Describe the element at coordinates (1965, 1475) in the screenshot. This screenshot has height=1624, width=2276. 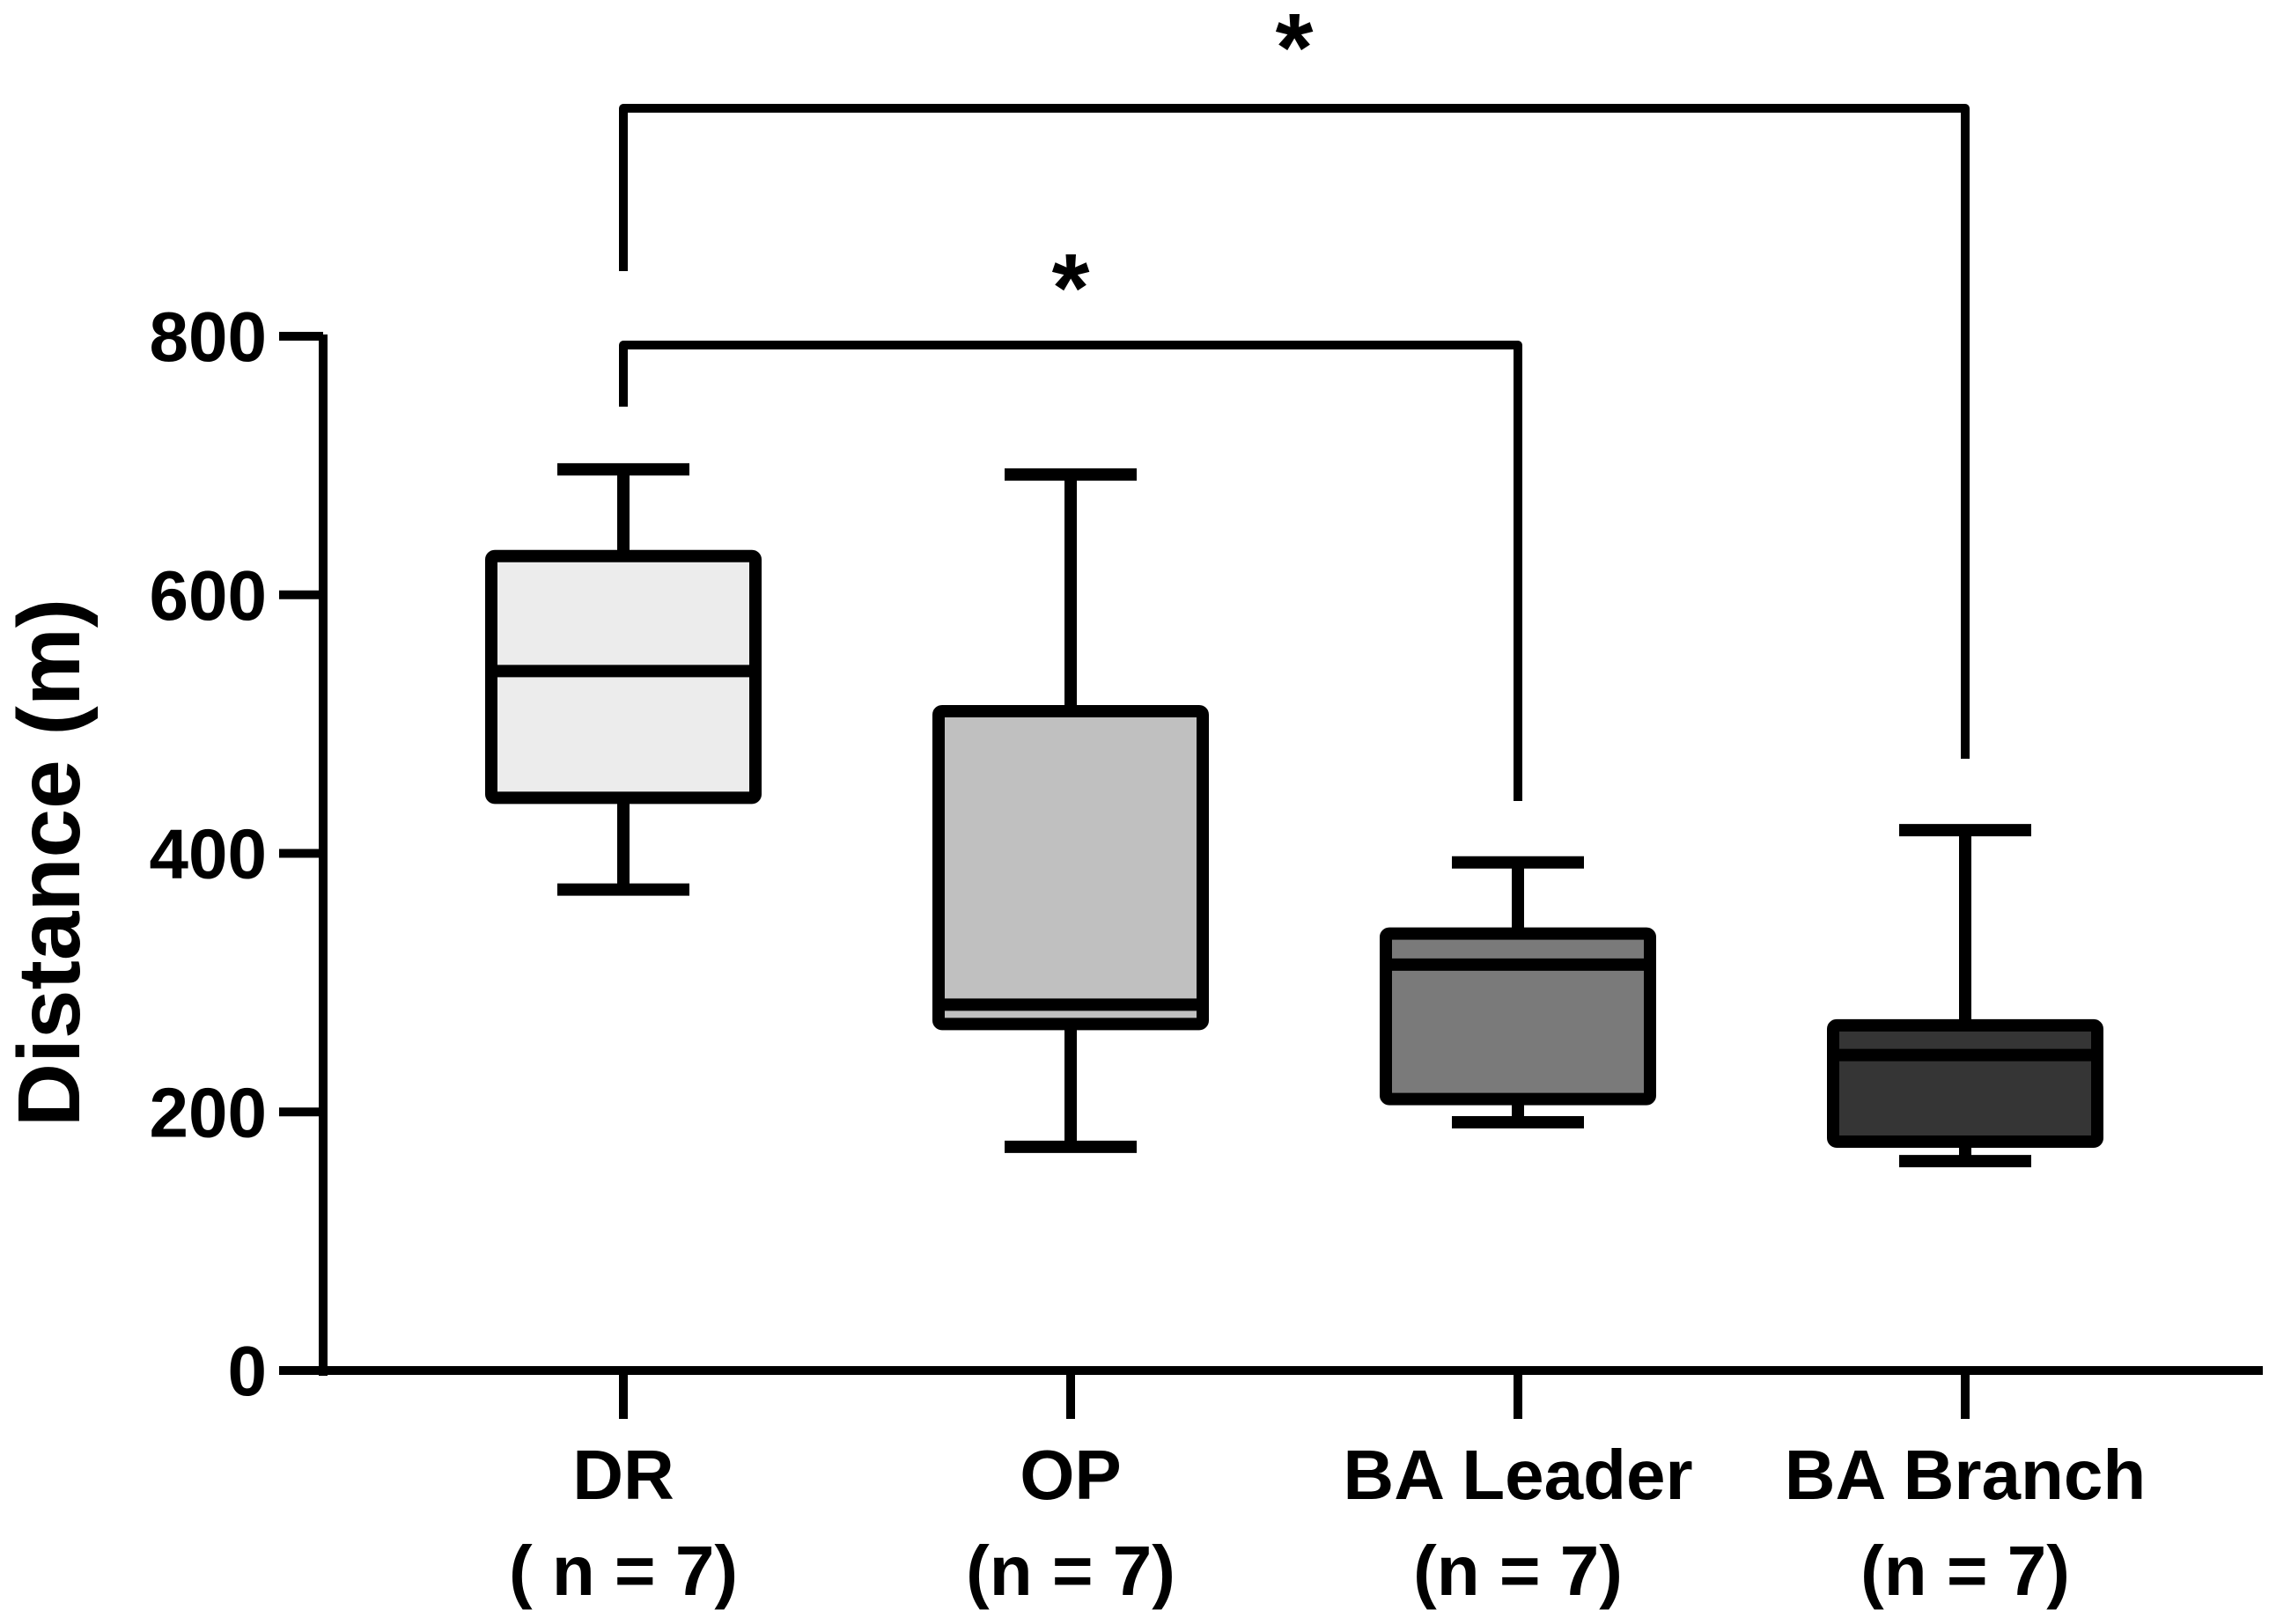
I see `x-tick-label-4: BA Branch` at that location.